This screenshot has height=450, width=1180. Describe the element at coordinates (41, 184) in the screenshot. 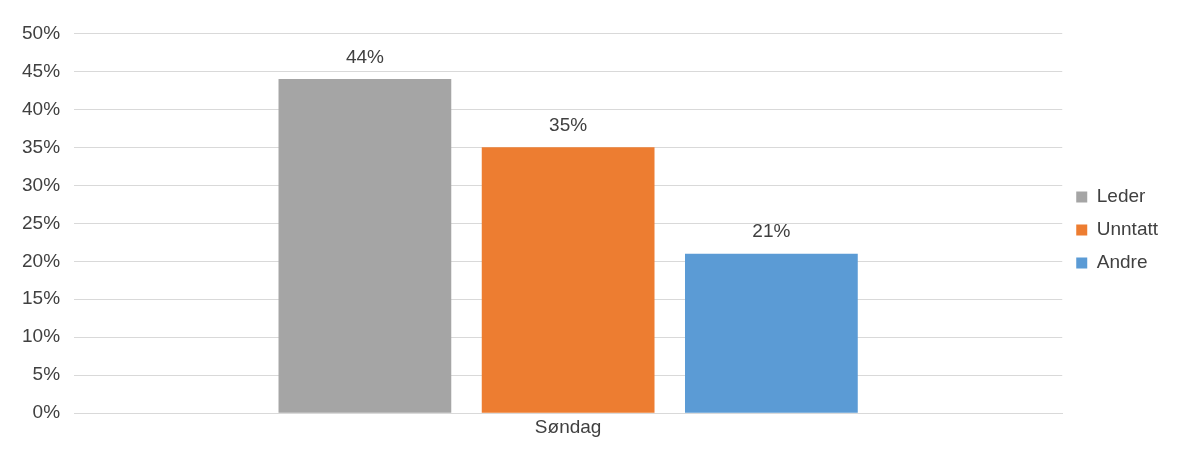

I see `y-tick-label: 30%` at that location.